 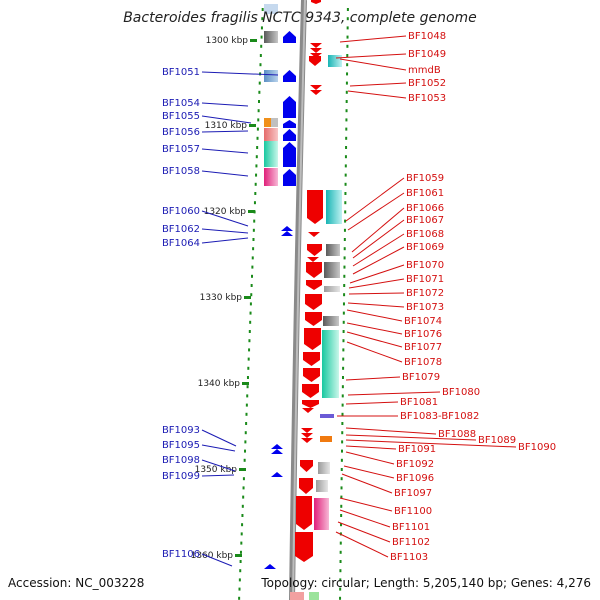 I want to click on right-gene-label: BF1102, so click(x=411, y=542).